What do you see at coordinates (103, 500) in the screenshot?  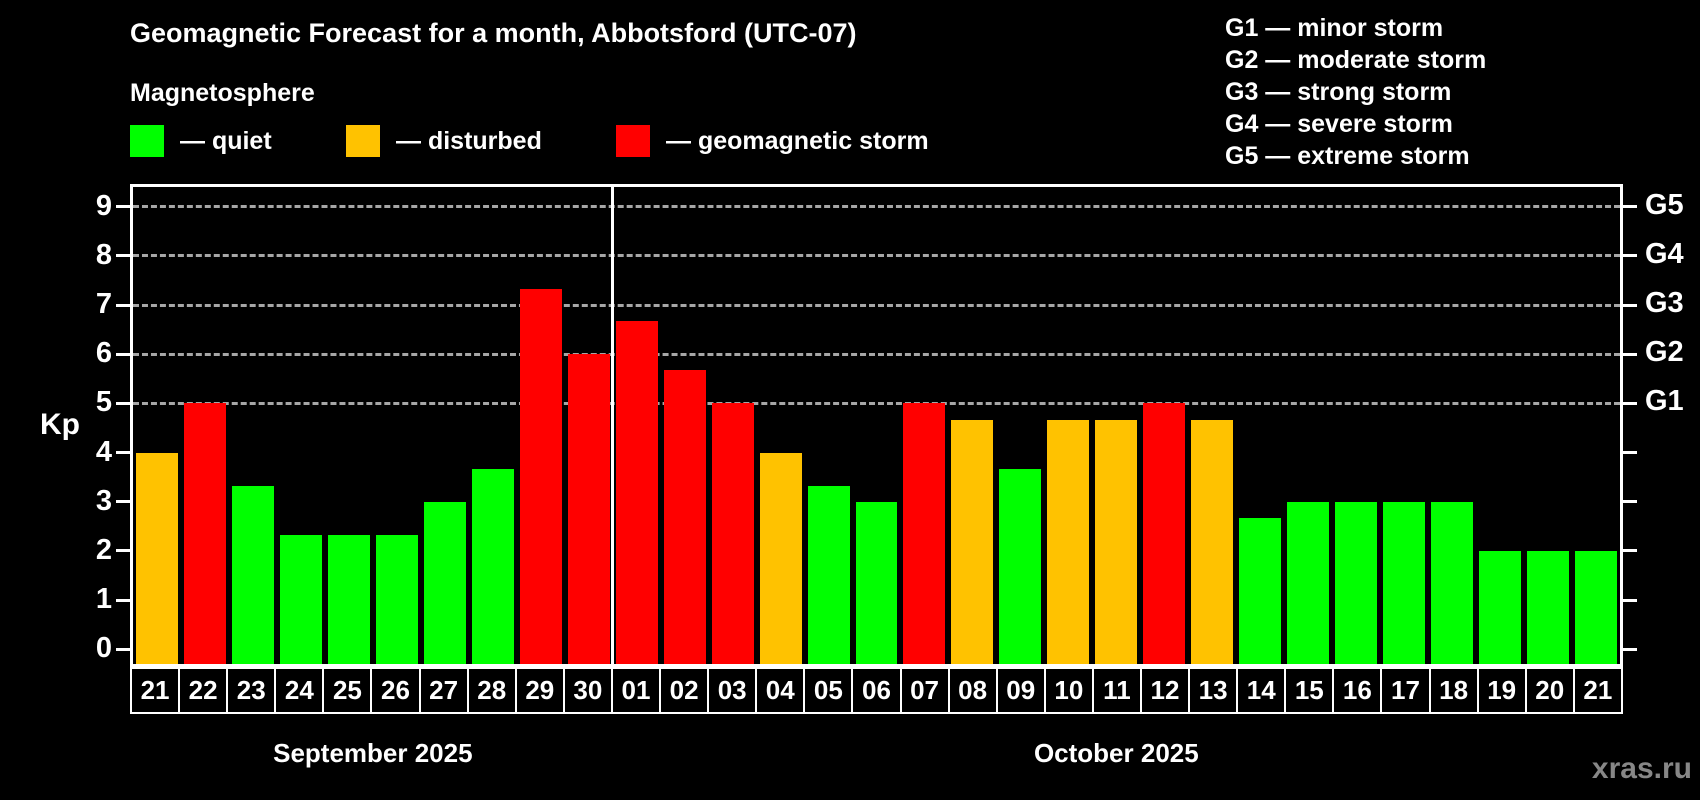 I see `y-axis-tick-label: 3` at bounding box center [103, 500].